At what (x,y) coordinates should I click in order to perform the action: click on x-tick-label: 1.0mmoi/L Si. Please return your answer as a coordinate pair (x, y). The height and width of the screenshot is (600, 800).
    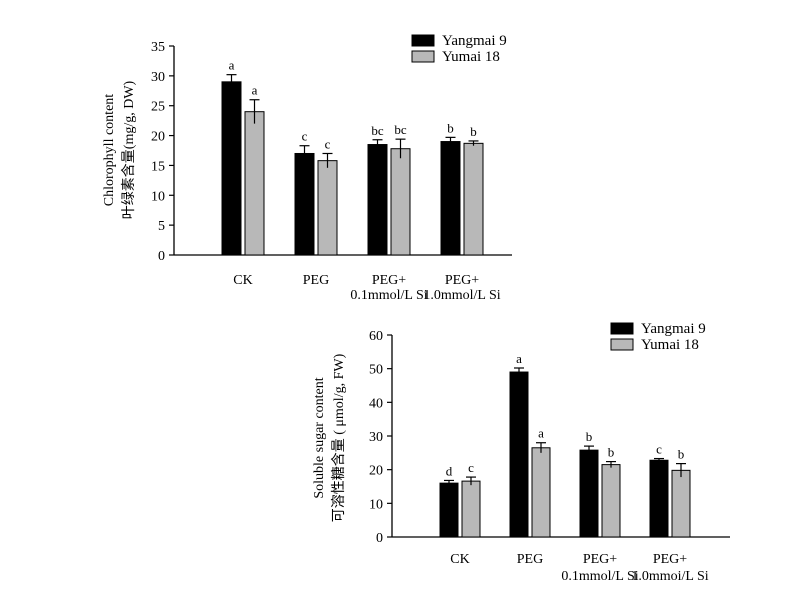
    Looking at the image, I should click on (669, 576).